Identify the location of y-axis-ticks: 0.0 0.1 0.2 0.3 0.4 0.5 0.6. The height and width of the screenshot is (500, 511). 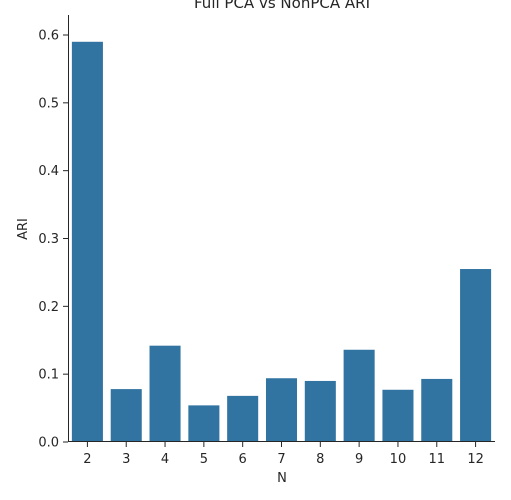
(53, 240).